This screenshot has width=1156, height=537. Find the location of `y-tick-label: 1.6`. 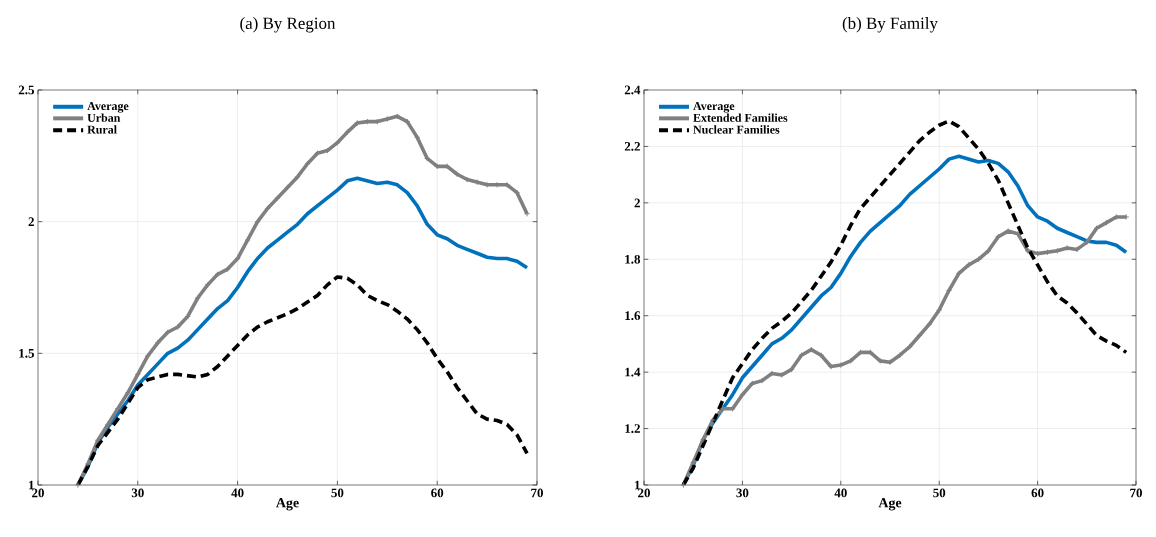

y-tick-label: 1.6 is located at coordinates (633, 316).